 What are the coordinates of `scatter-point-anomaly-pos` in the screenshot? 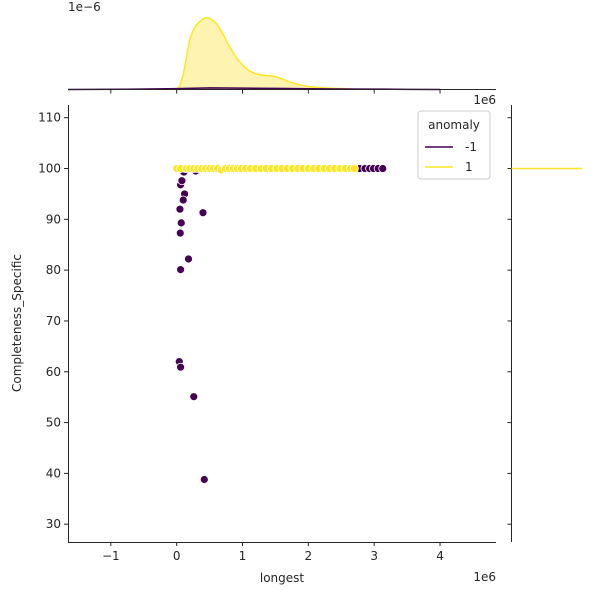 It's located at (354, 168).